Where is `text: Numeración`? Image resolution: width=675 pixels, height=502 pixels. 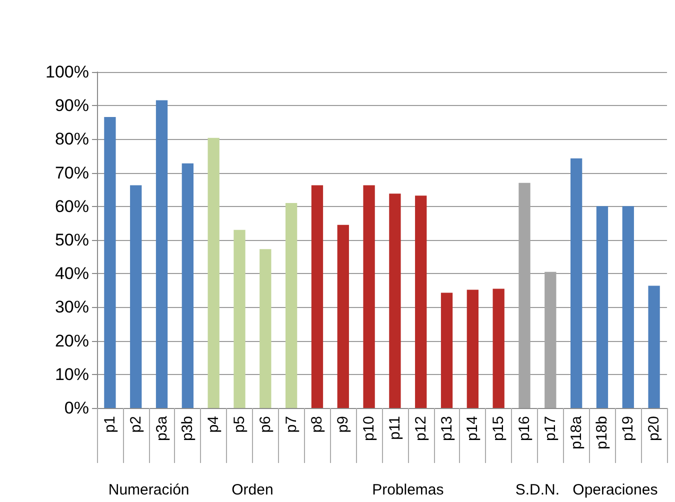 text: Numeración is located at coordinates (149, 490).